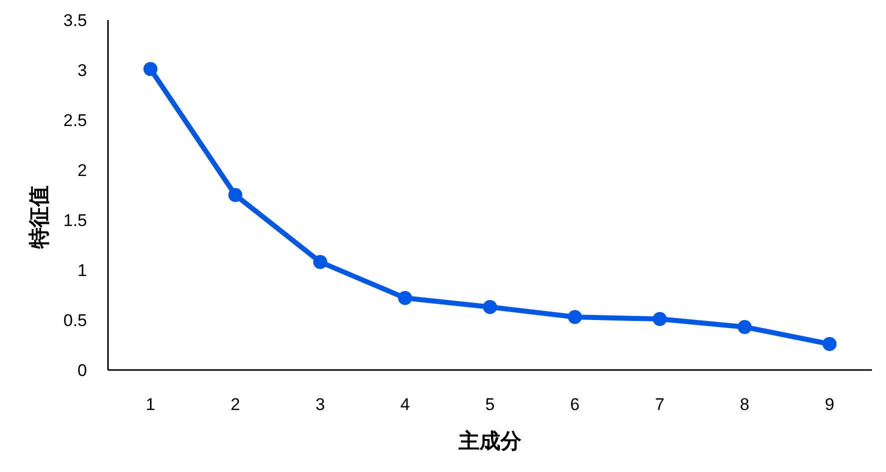  Describe the element at coordinates (39, 217) in the screenshot. I see `y-axis-title: 特征值` at that location.